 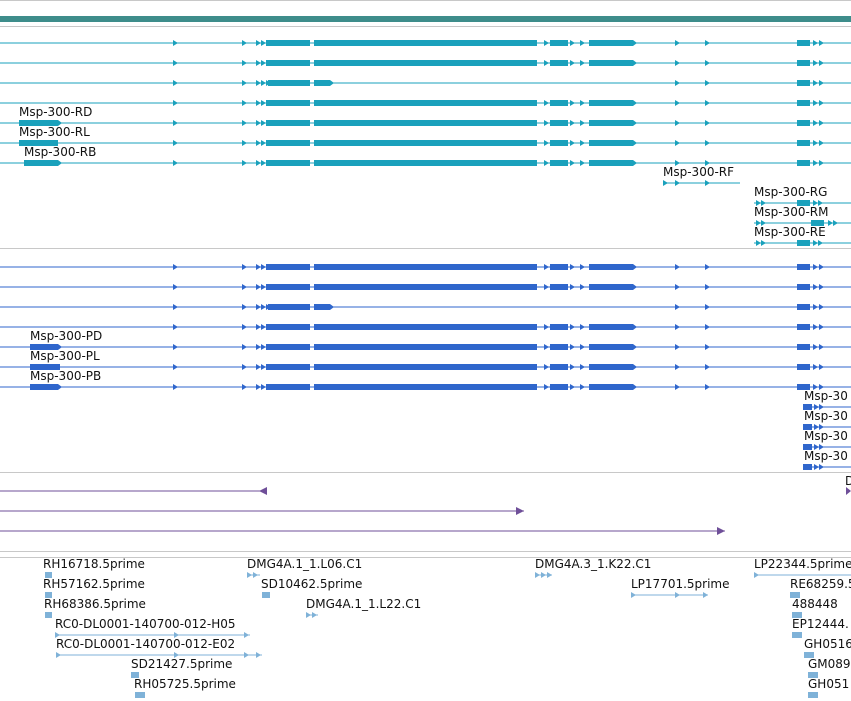 I want to click on track-separator, so click(x=425, y=557).